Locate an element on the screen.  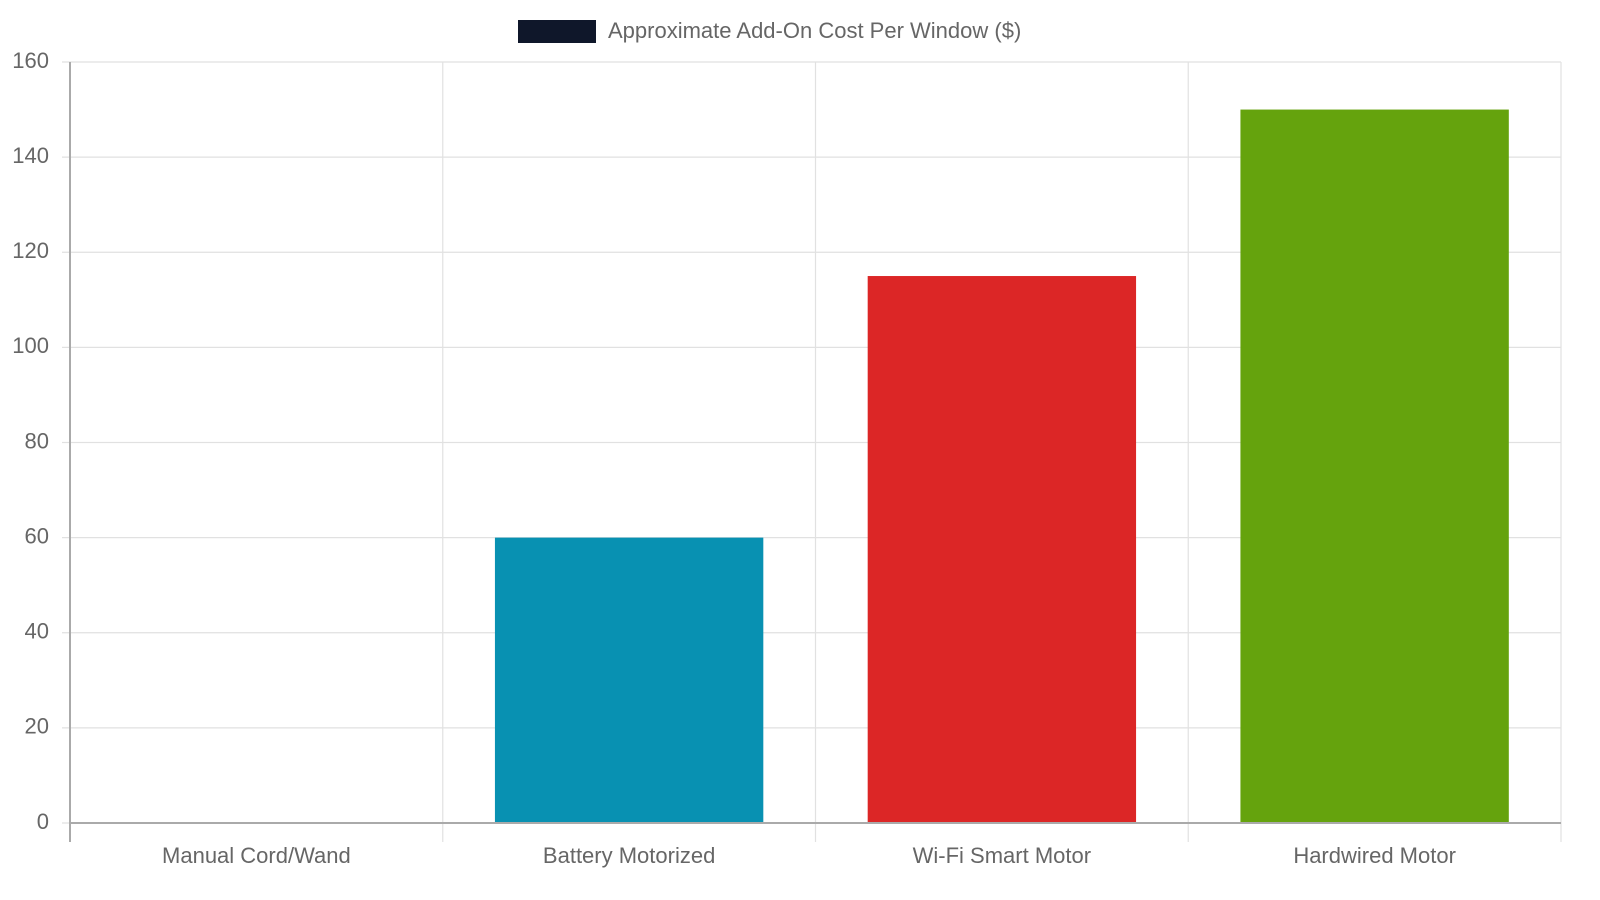
x-tick-label: Wi-Fi Smart Motor is located at coordinates (1002, 855).